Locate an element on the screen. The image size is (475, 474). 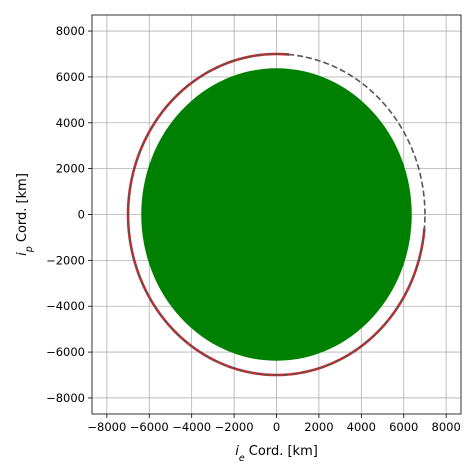
y-tick-label: 0 is located at coordinates (81, 215).